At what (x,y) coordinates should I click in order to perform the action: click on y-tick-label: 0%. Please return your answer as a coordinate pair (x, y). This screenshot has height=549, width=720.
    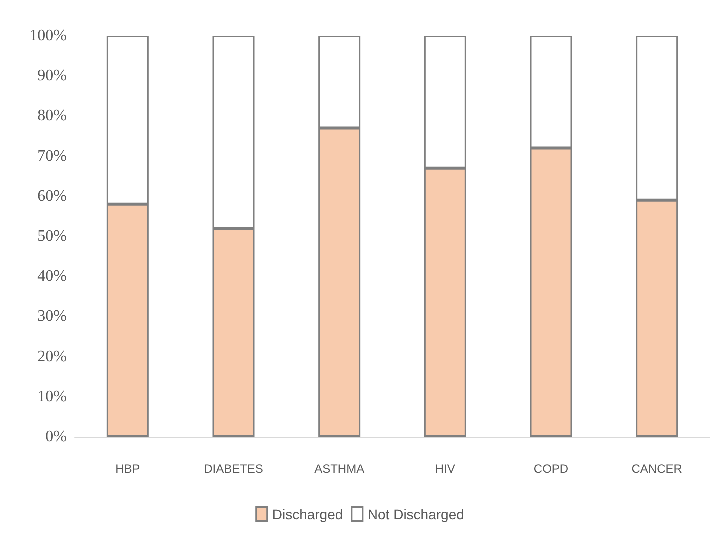
    Looking at the image, I should click on (56, 437).